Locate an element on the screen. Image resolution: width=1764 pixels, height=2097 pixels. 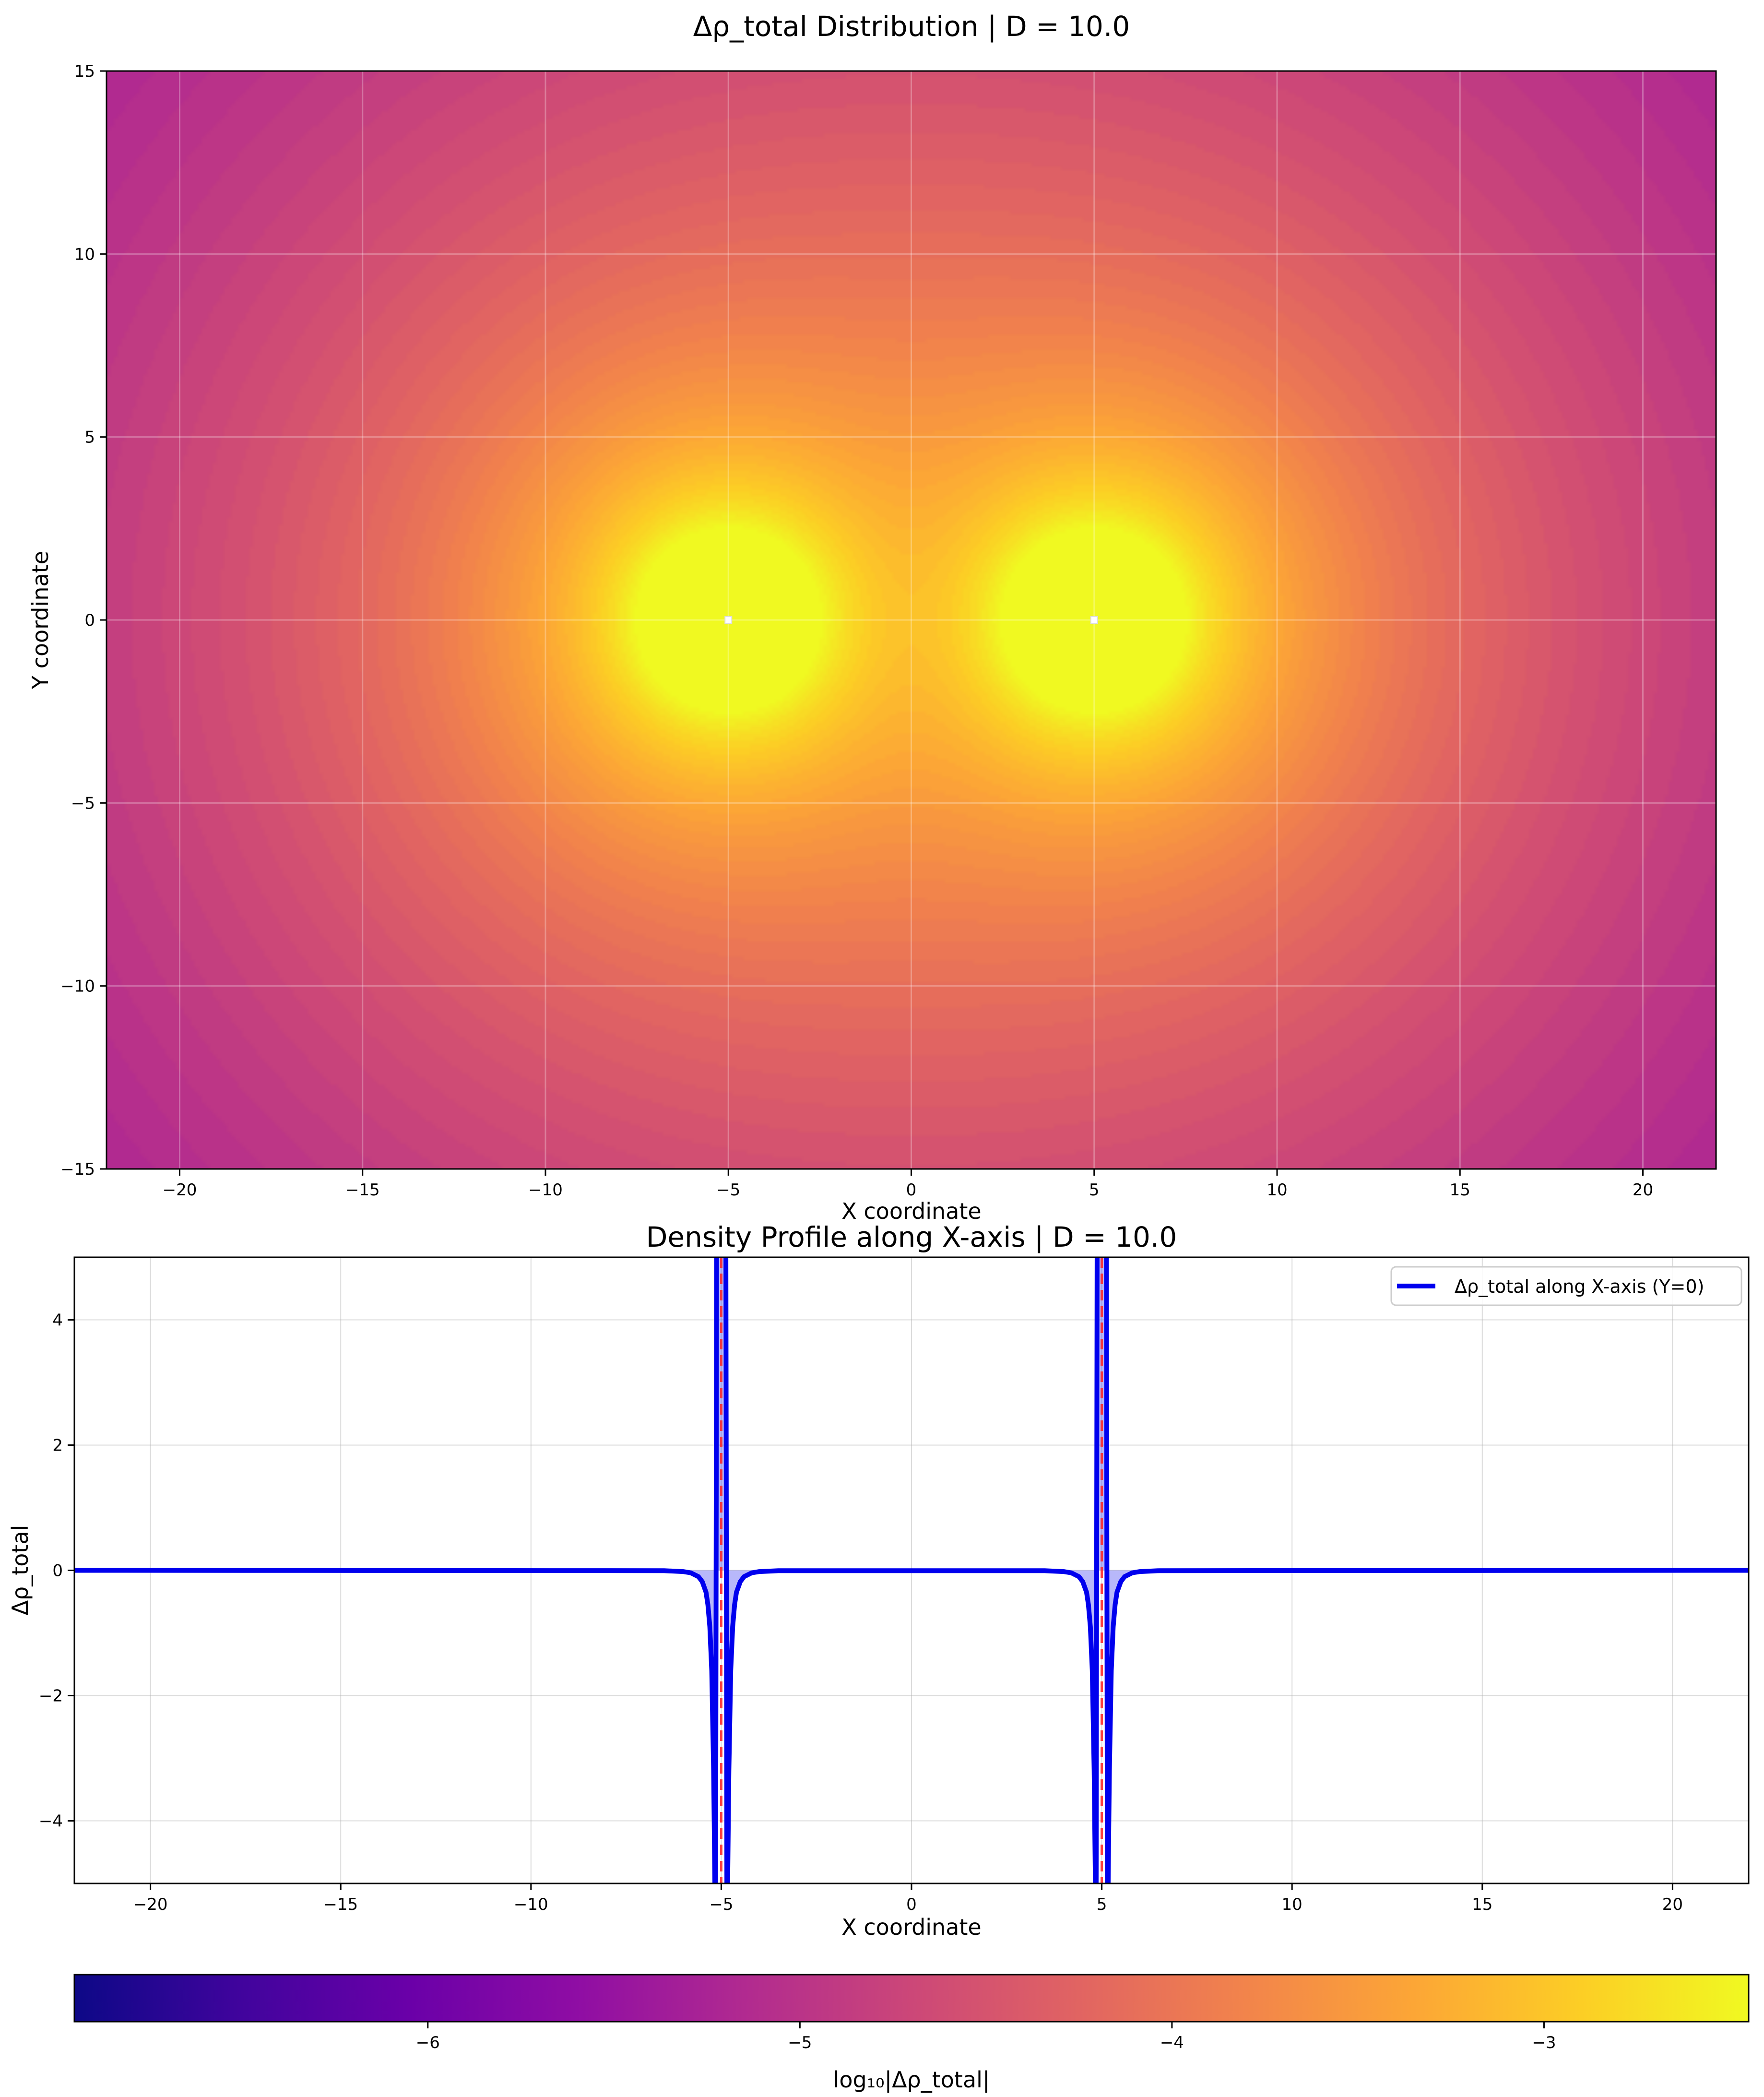
y-tick-label: −2 is located at coordinates (51, 1696).